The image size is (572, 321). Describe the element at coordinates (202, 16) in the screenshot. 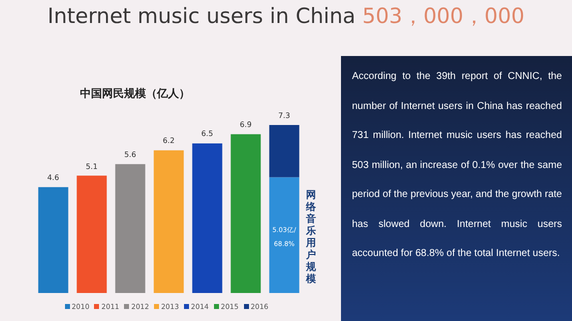

I see `text: Internet music users in China` at that location.